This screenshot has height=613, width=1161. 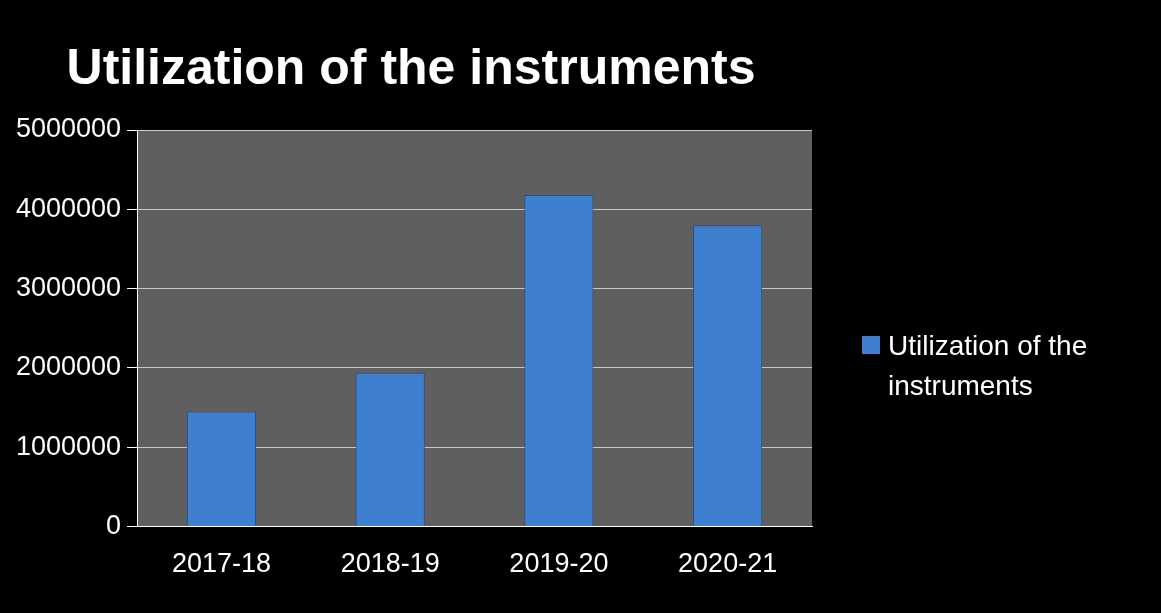 I want to click on y-tick-label: 3000000, so click(x=68, y=287).